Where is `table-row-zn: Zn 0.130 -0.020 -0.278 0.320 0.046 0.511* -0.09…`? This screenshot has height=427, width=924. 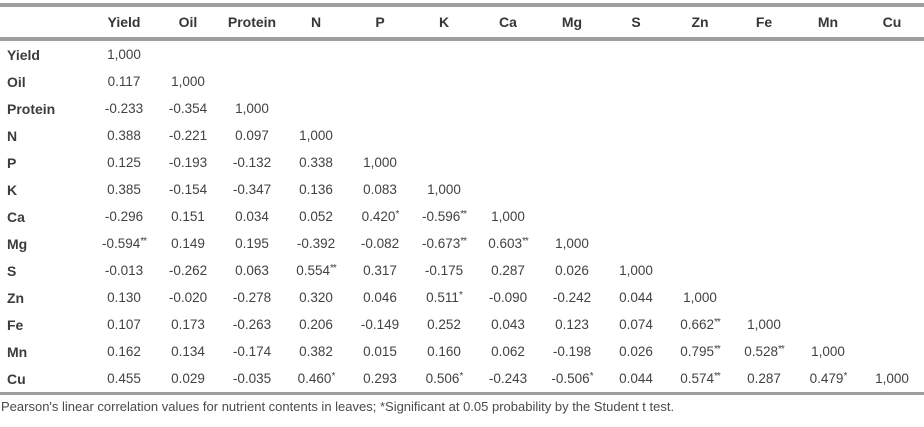 table-row-zn: Zn 0.130 -0.020 -0.278 0.320 0.046 0.511* -0.09… is located at coordinates (462, 297).